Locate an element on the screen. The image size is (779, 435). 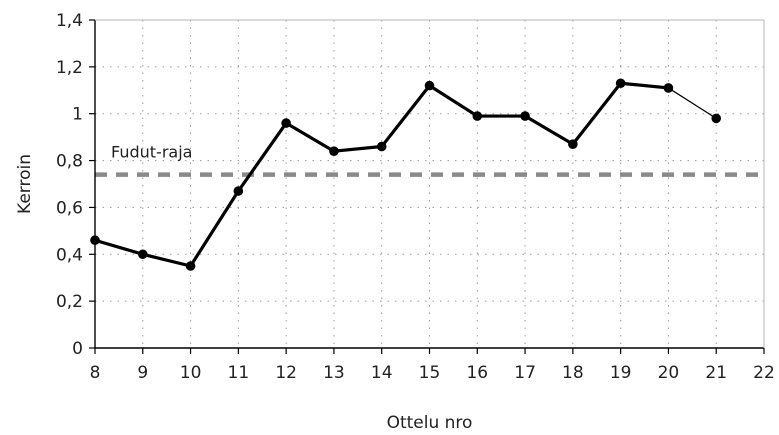
x-tick-label: 22 is located at coordinates (764, 373).